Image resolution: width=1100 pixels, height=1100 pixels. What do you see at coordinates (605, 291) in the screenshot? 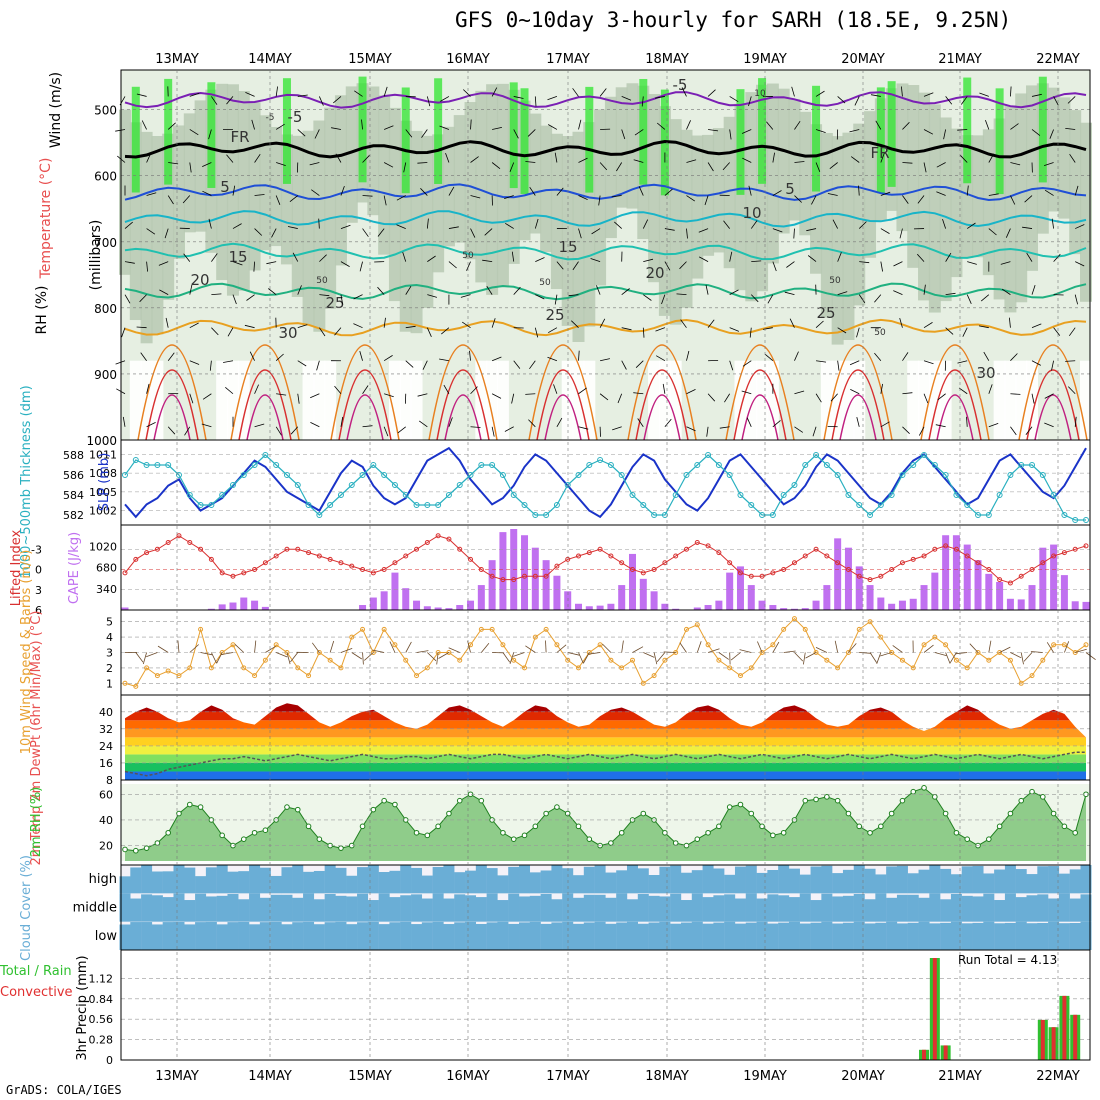
I see `temperature-contour` at bounding box center [605, 291].